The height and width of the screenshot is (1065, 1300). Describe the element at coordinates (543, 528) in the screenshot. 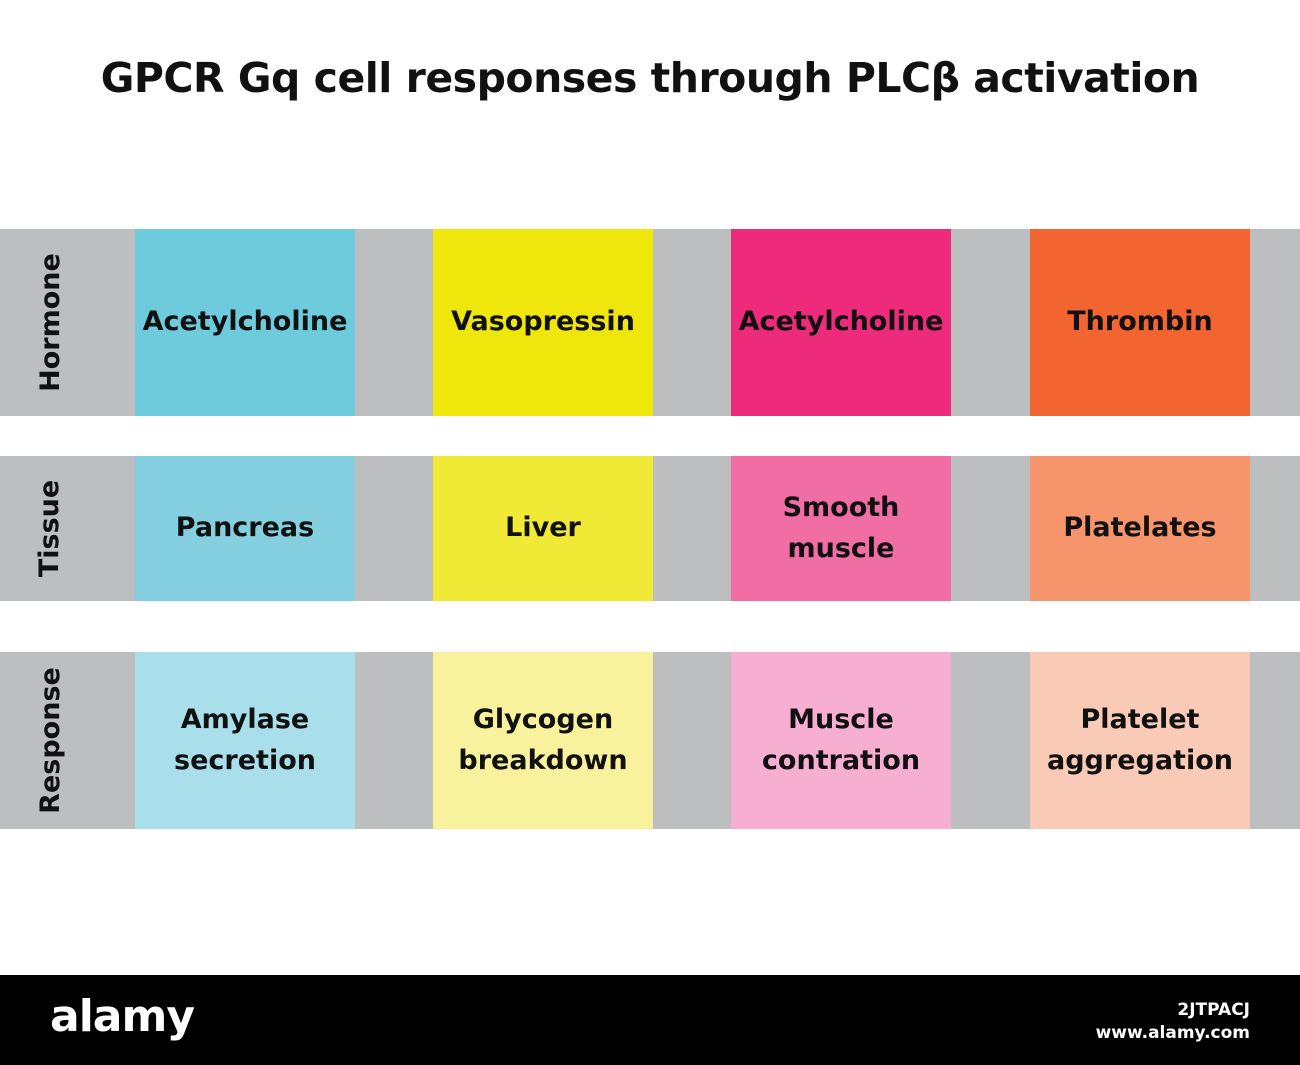

I see `cell-tissue-2: Liver` at that location.